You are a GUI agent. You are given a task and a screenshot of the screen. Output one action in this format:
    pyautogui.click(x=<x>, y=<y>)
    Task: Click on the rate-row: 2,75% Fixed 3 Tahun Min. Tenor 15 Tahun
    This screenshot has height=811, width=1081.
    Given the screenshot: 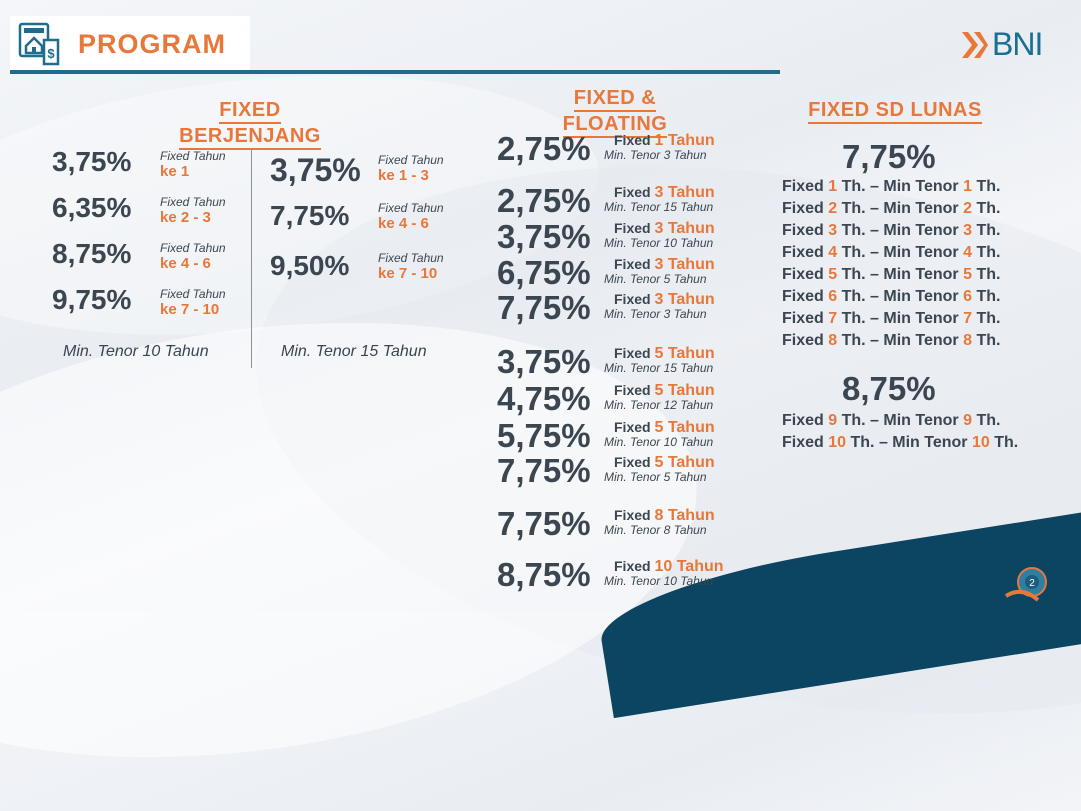 What is the action you would take?
    pyautogui.click(x=617, y=202)
    